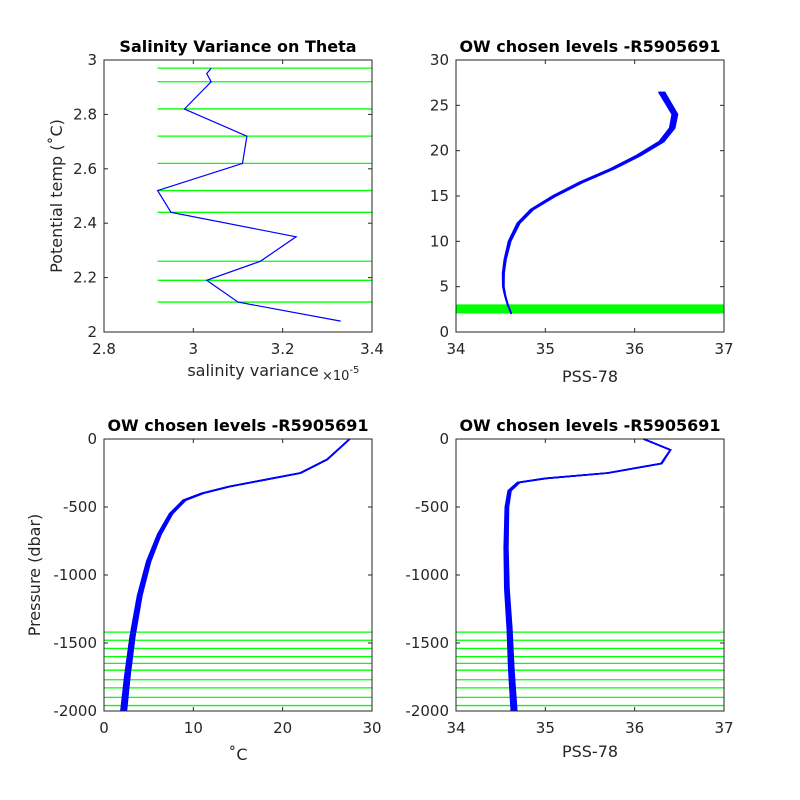 This screenshot has width=800, height=800. What do you see at coordinates (85, 278) in the screenshot?
I see `y-tick-label: 2.2` at bounding box center [85, 278].